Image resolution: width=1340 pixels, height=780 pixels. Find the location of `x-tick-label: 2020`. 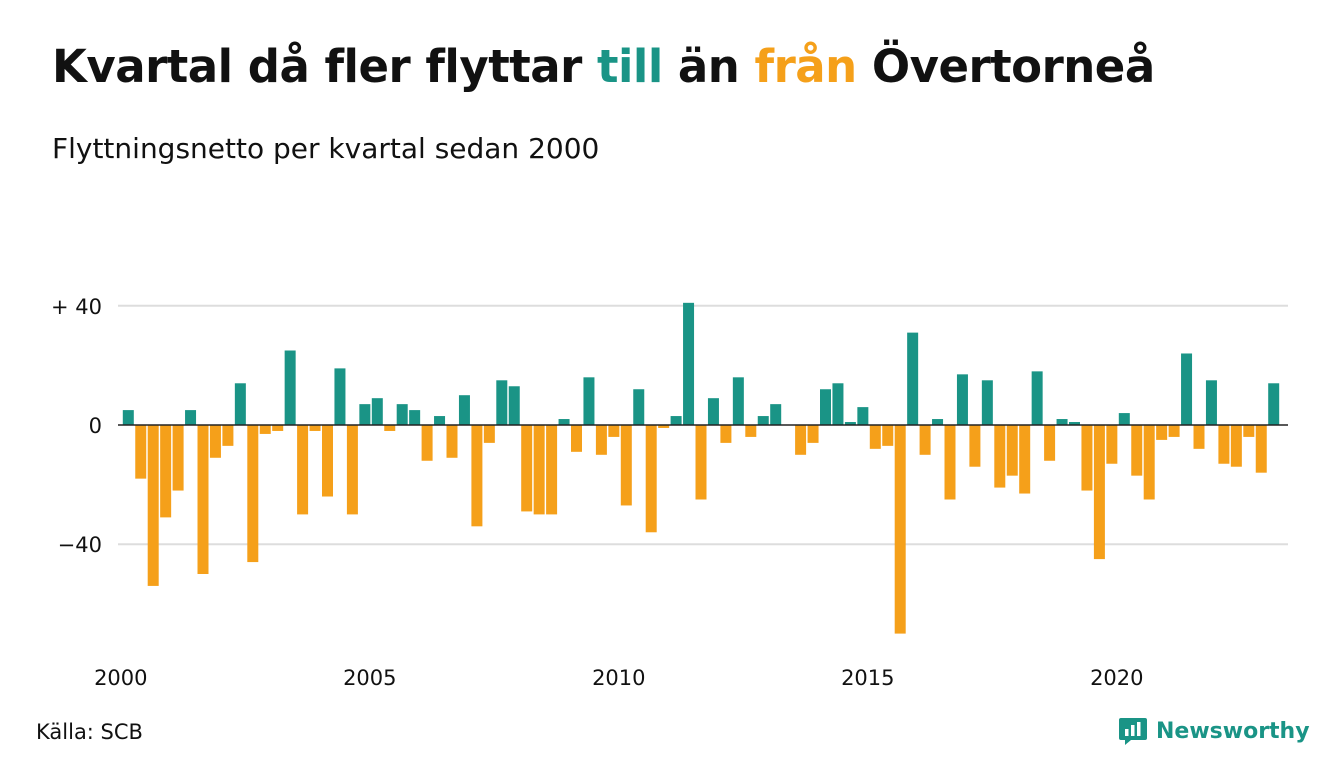

x-tick-label: 2020 is located at coordinates (1116, 678).